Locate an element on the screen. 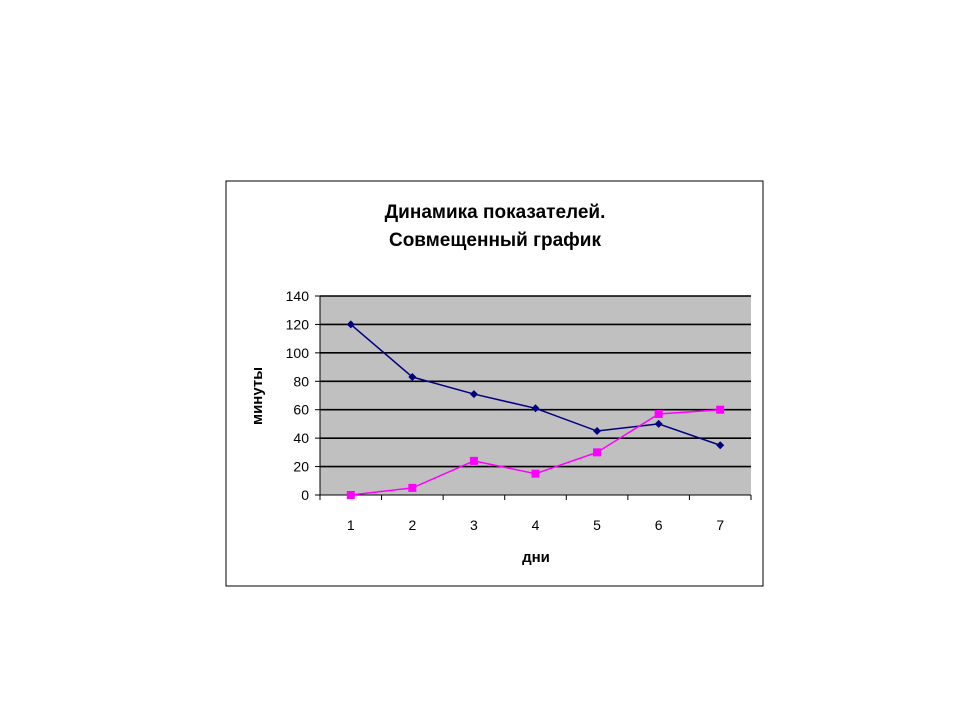 This screenshot has width=960, height=720. series-layer is located at coordinates (535, 409).